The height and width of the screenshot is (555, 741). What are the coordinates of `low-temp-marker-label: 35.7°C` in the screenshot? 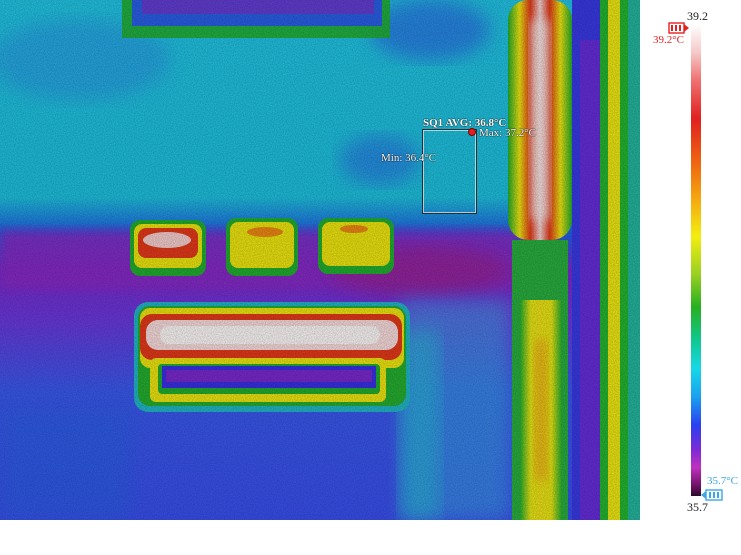 It's located at (722, 481).